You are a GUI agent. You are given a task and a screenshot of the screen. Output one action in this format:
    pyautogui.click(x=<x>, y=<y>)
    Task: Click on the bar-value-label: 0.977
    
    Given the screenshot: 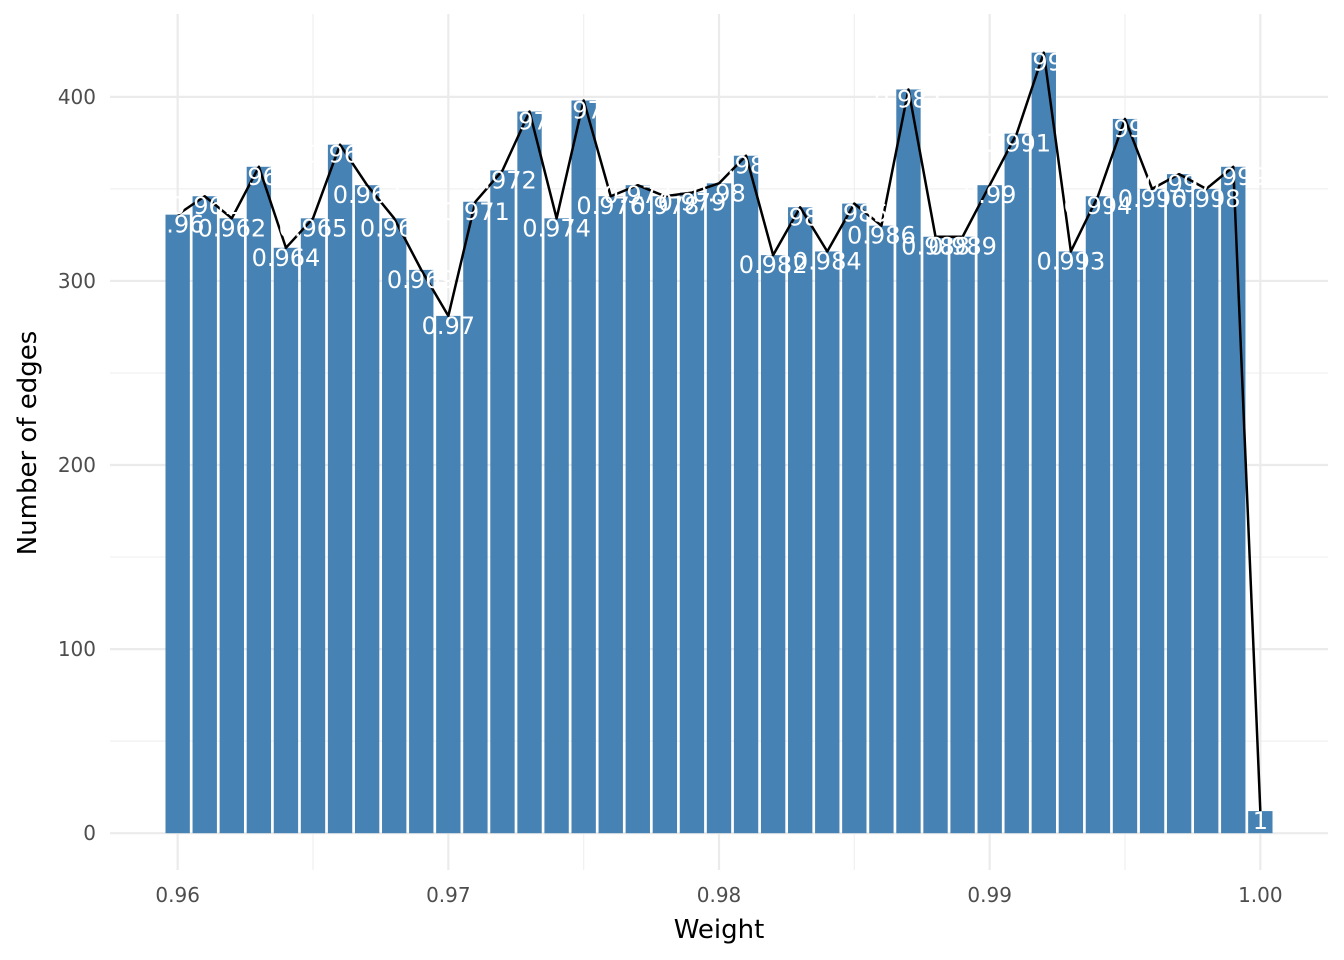 What is the action you would take?
    pyautogui.click(x=637, y=195)
    